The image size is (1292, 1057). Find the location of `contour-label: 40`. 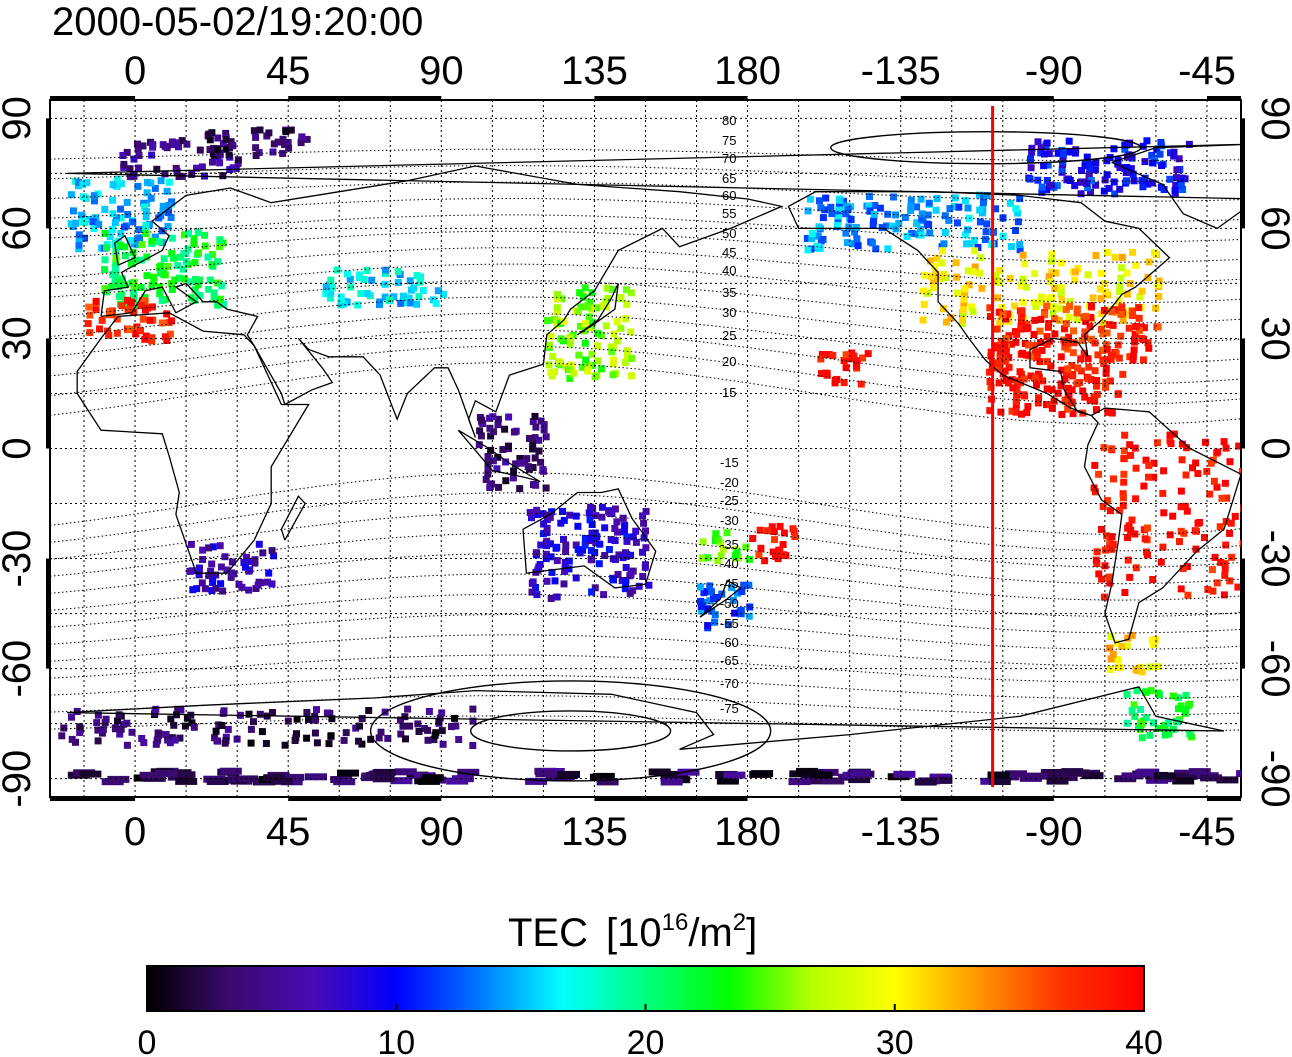

contour-label: 40 is located at coordinates (729, 270).